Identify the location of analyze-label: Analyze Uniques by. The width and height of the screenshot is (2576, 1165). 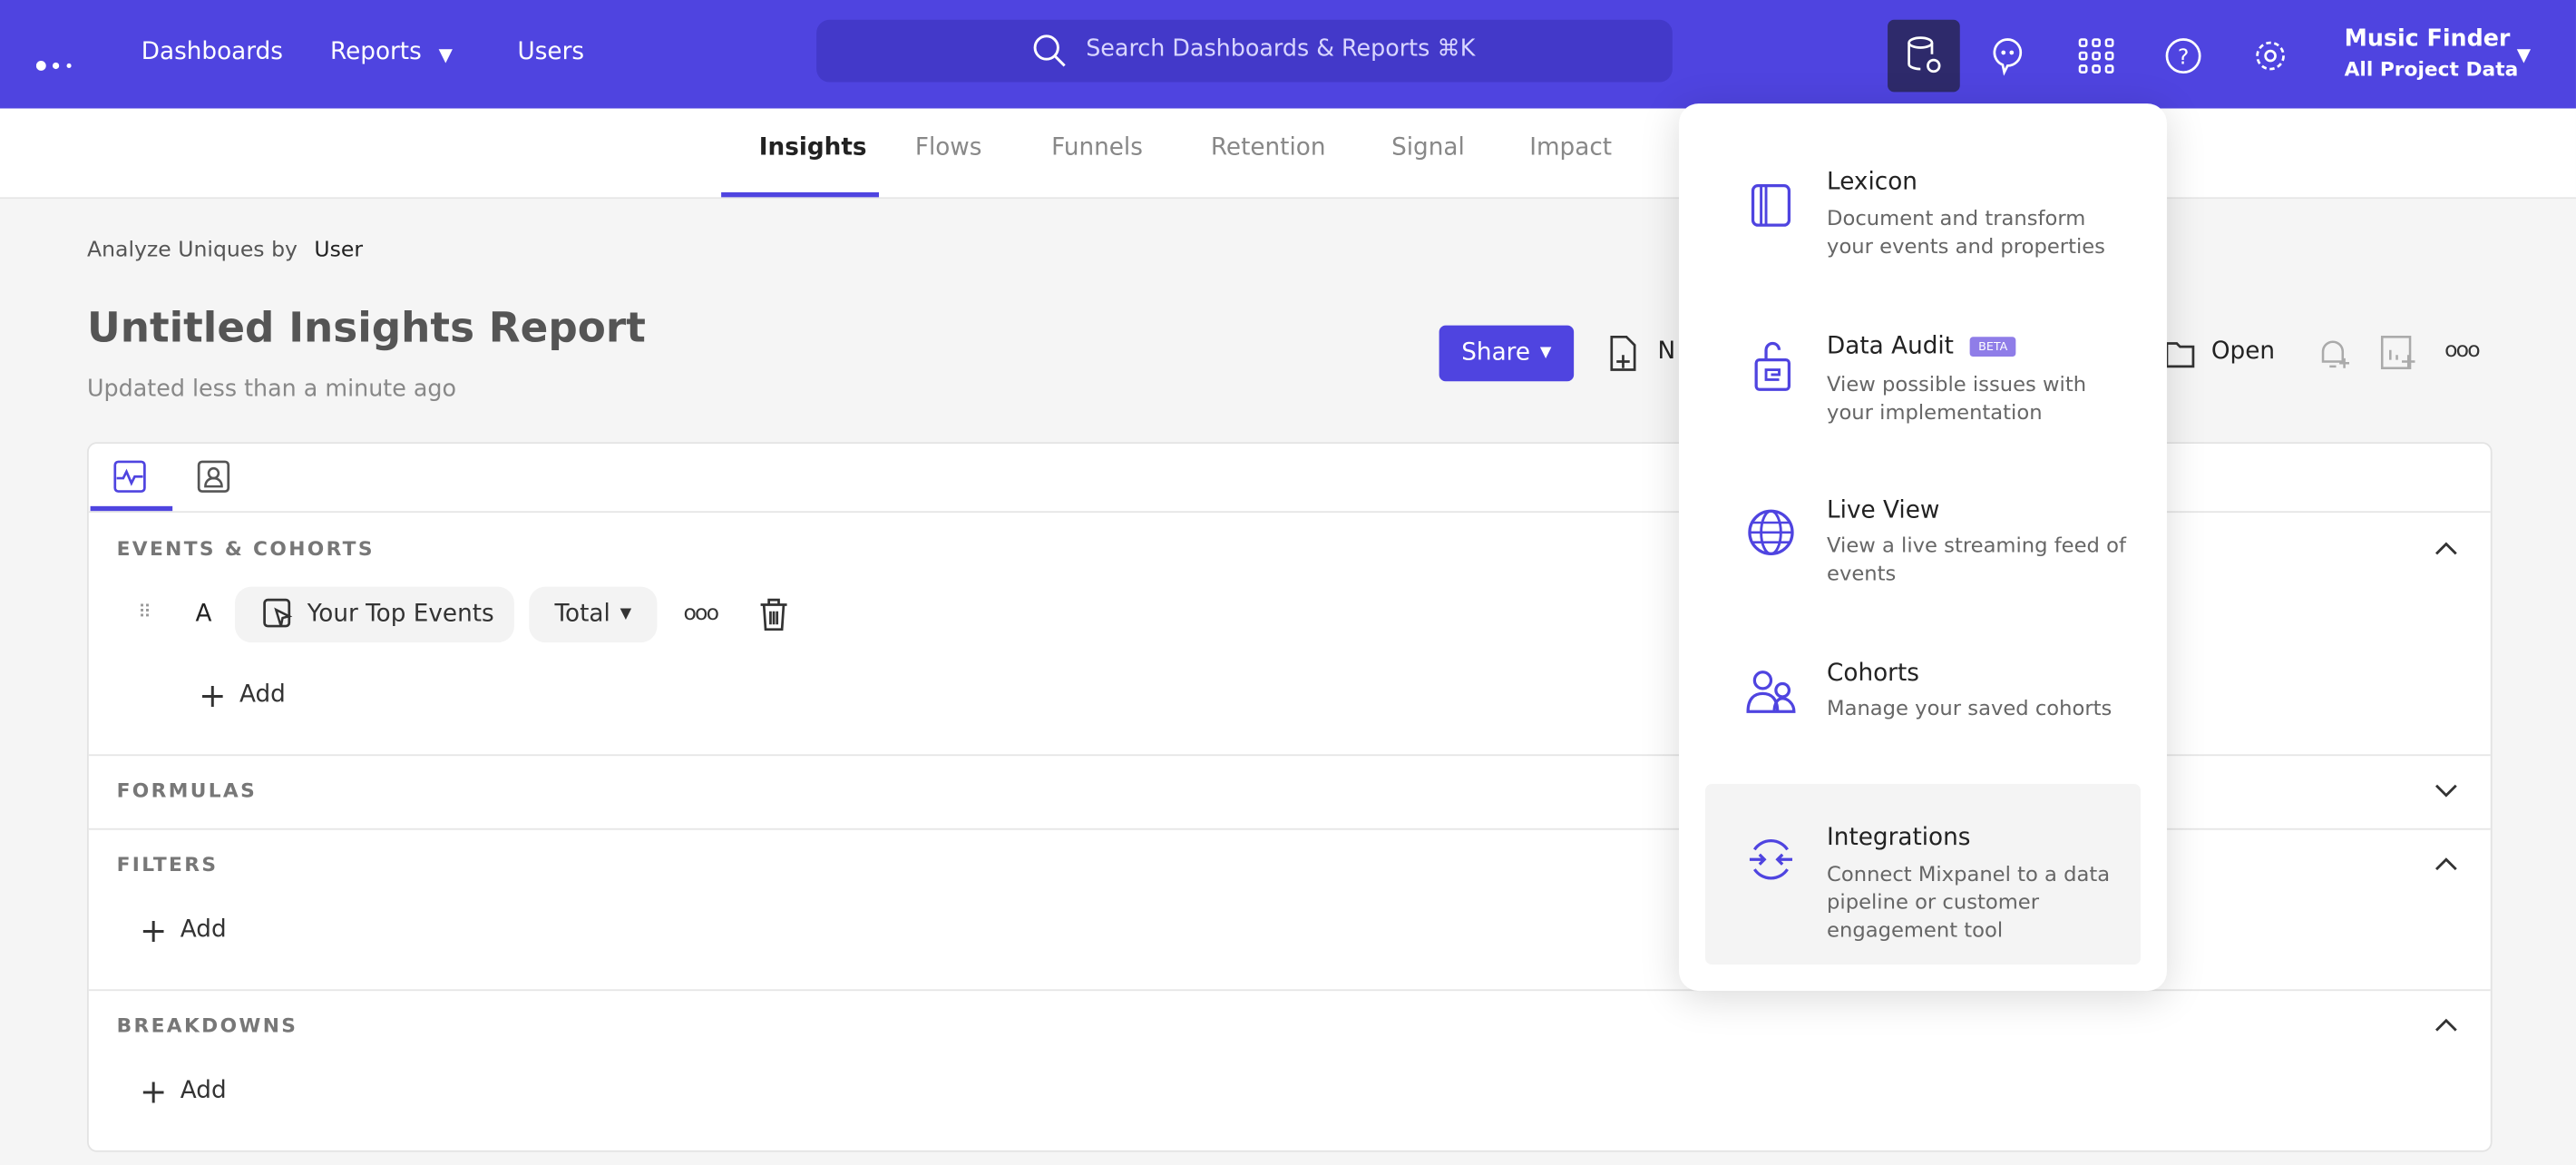
(192, 250).